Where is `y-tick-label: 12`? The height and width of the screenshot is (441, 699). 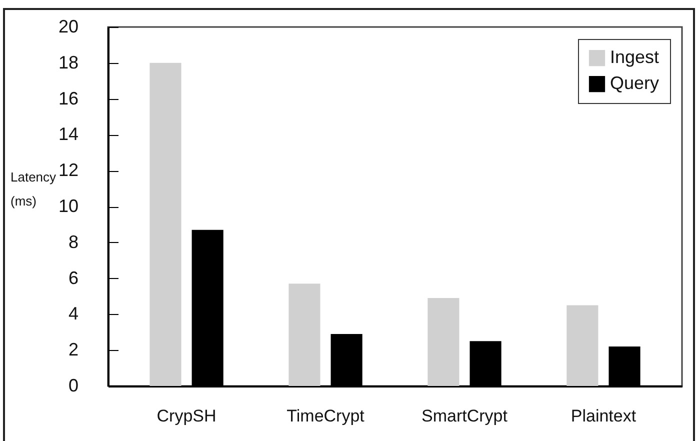
y-tick-label: 12 is located at coordinates (68, 170).